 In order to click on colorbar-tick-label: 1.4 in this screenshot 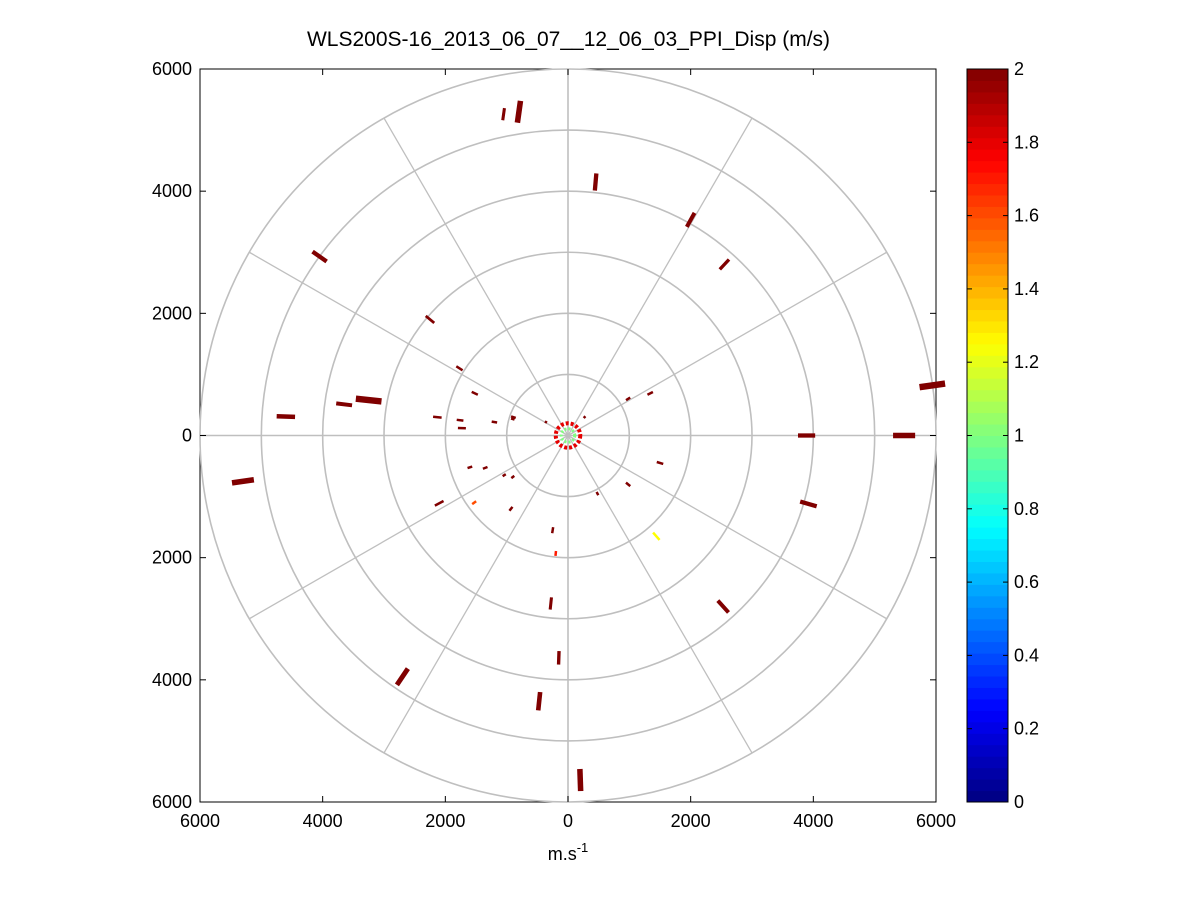, I will do `click(1026, 289)`.